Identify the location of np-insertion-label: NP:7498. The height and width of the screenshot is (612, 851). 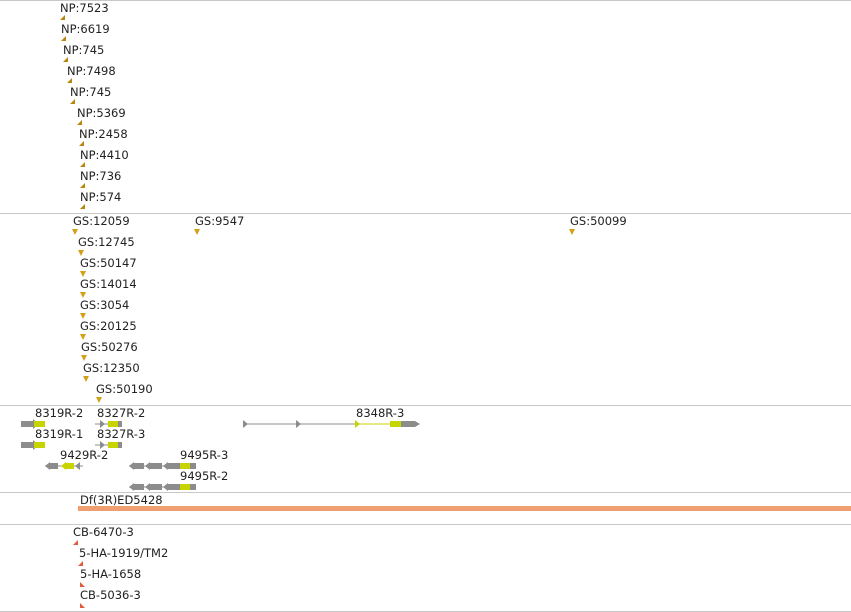
(91, 71).